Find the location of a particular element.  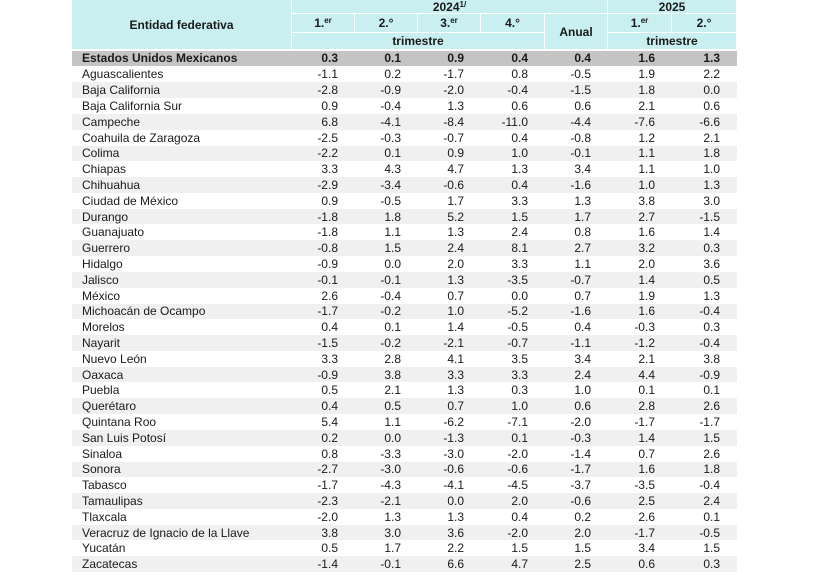

row-value: 5.2 is located at coordinates (449, 216).